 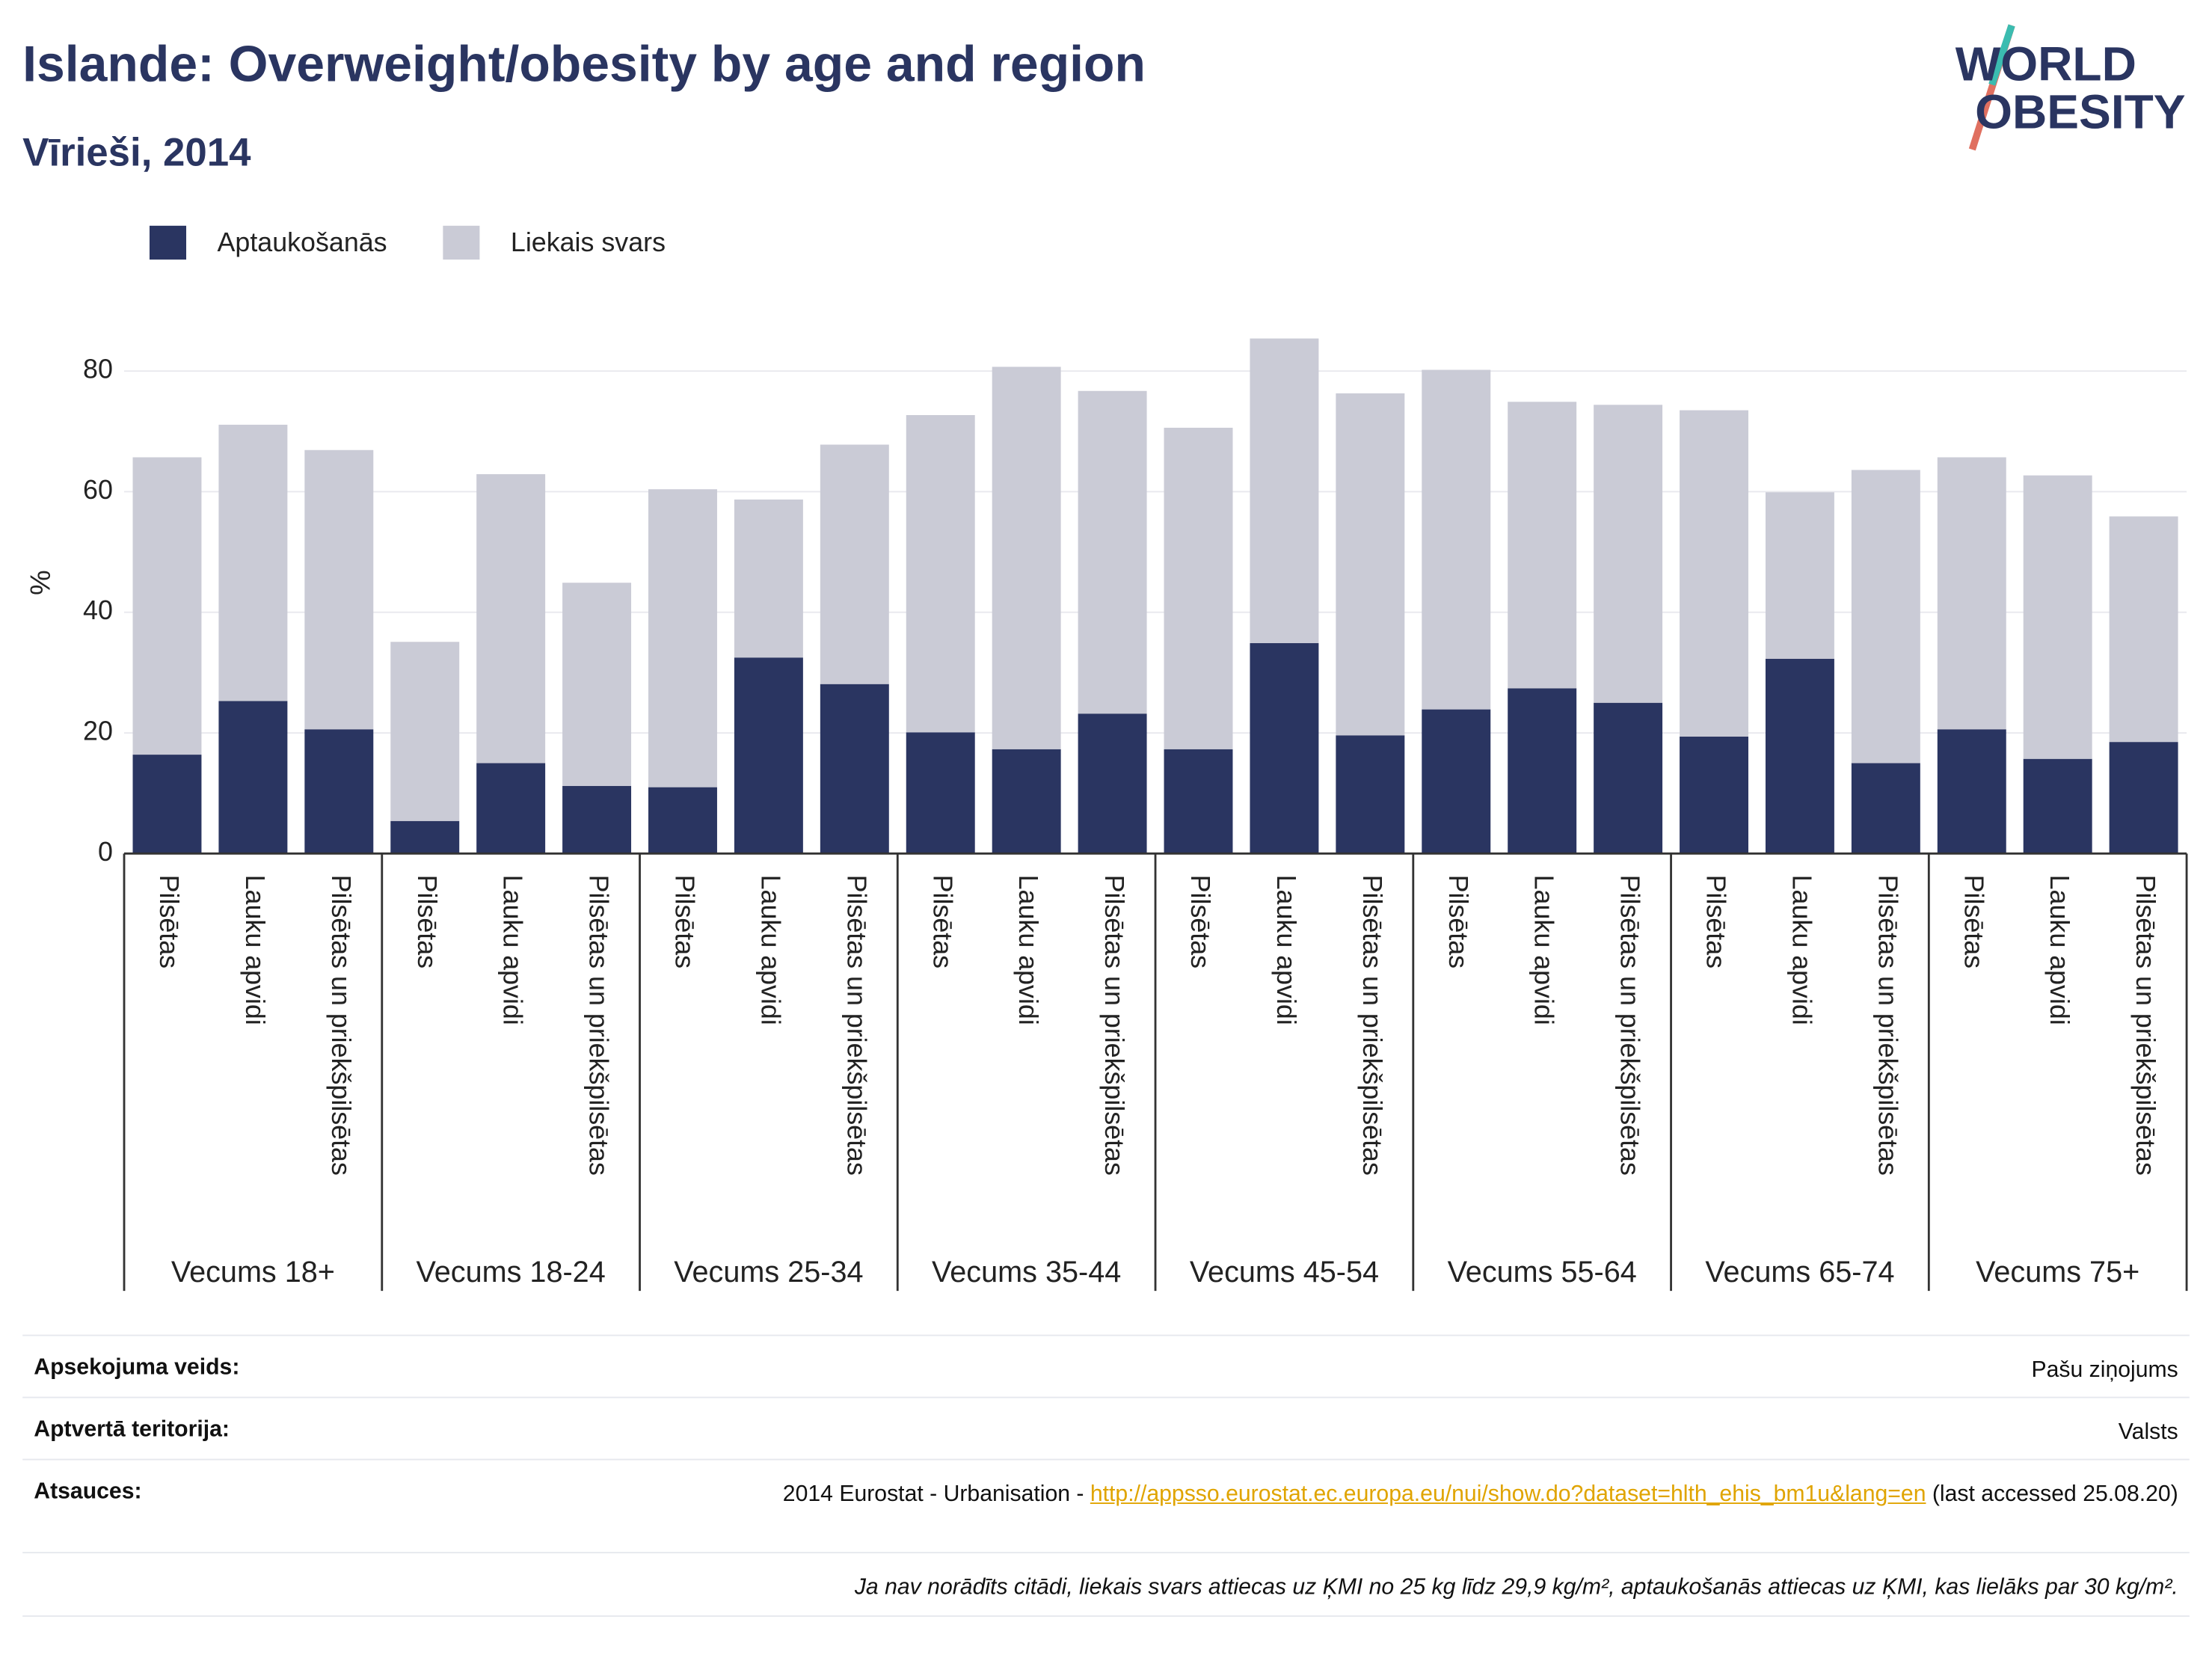 I want to click on y-tick-label: 0, so click(x=105, y=852).